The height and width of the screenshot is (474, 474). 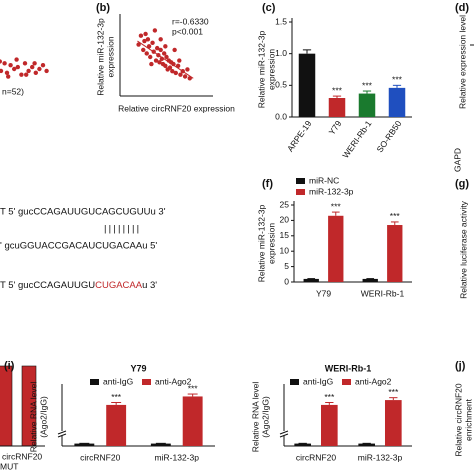 What do you see at coordinates (78, 246) in the screenshot?
I see `sequence: ' gcuGGUACCGACAUCUGACAAu 5'` at bounding box center [78, 246].